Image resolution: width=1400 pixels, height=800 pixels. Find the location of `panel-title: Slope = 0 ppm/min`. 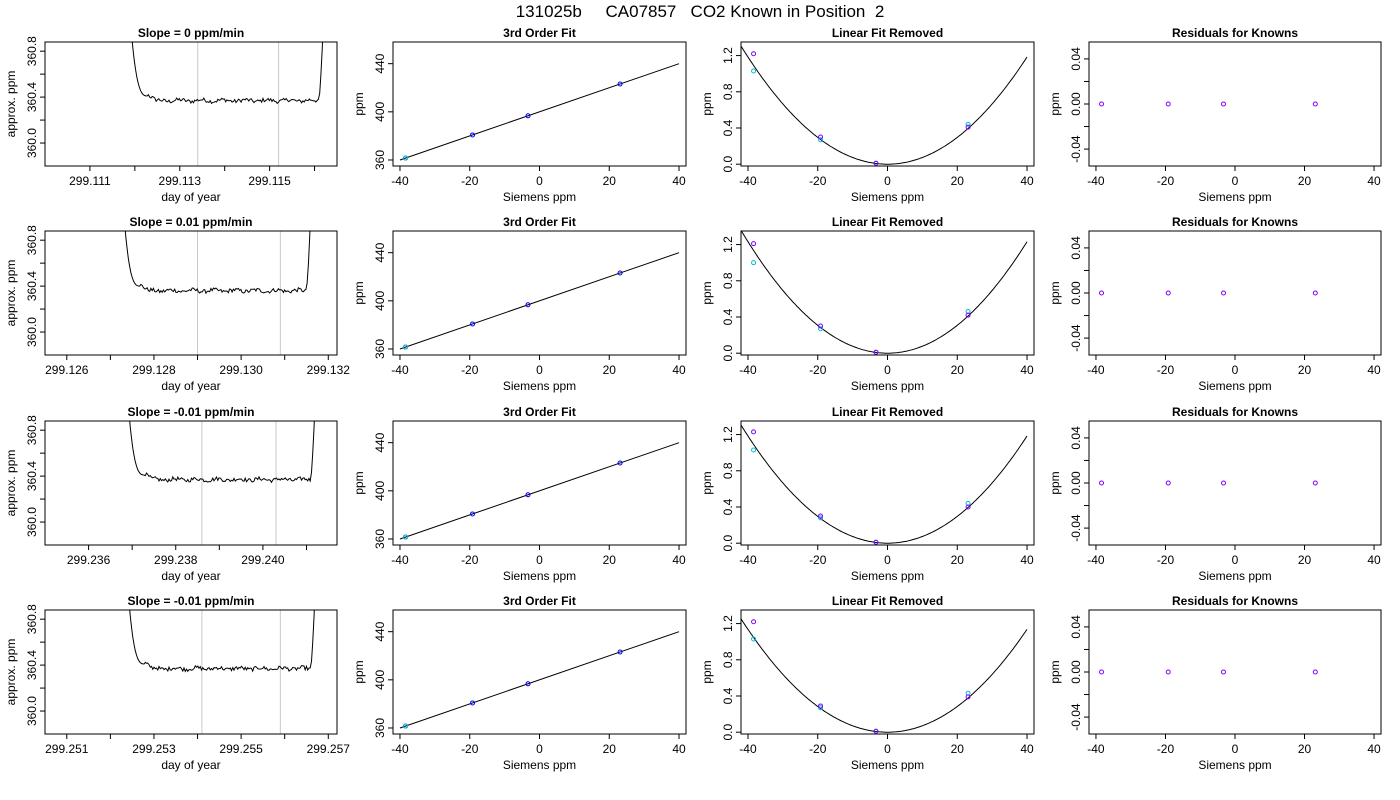

panel-title: Slope = 0 ppm/min is located at coordinates (191, 33).